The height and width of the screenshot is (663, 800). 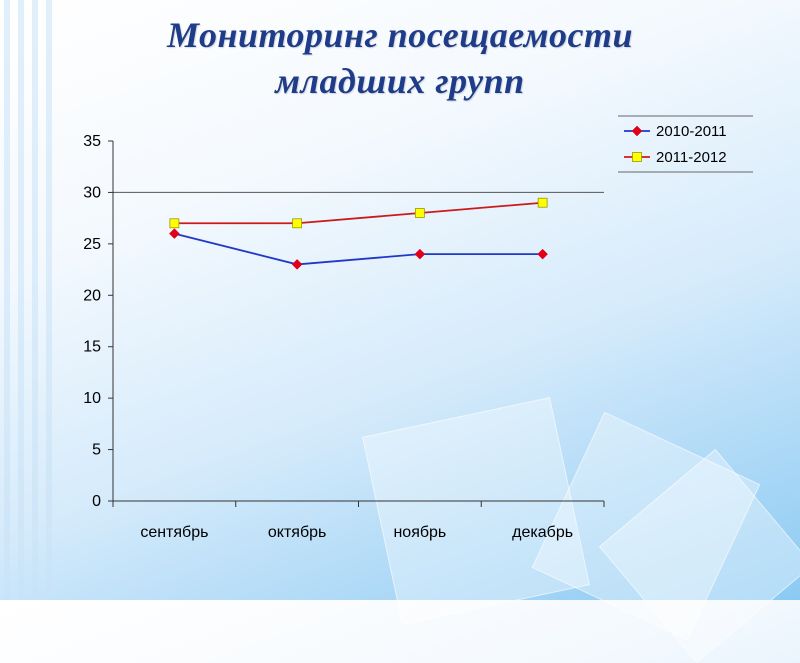 What do you see at coordinates (542, 532) in the screenshot?
I see `x-tick-label: декабрь` at bounding box center [542, 532].